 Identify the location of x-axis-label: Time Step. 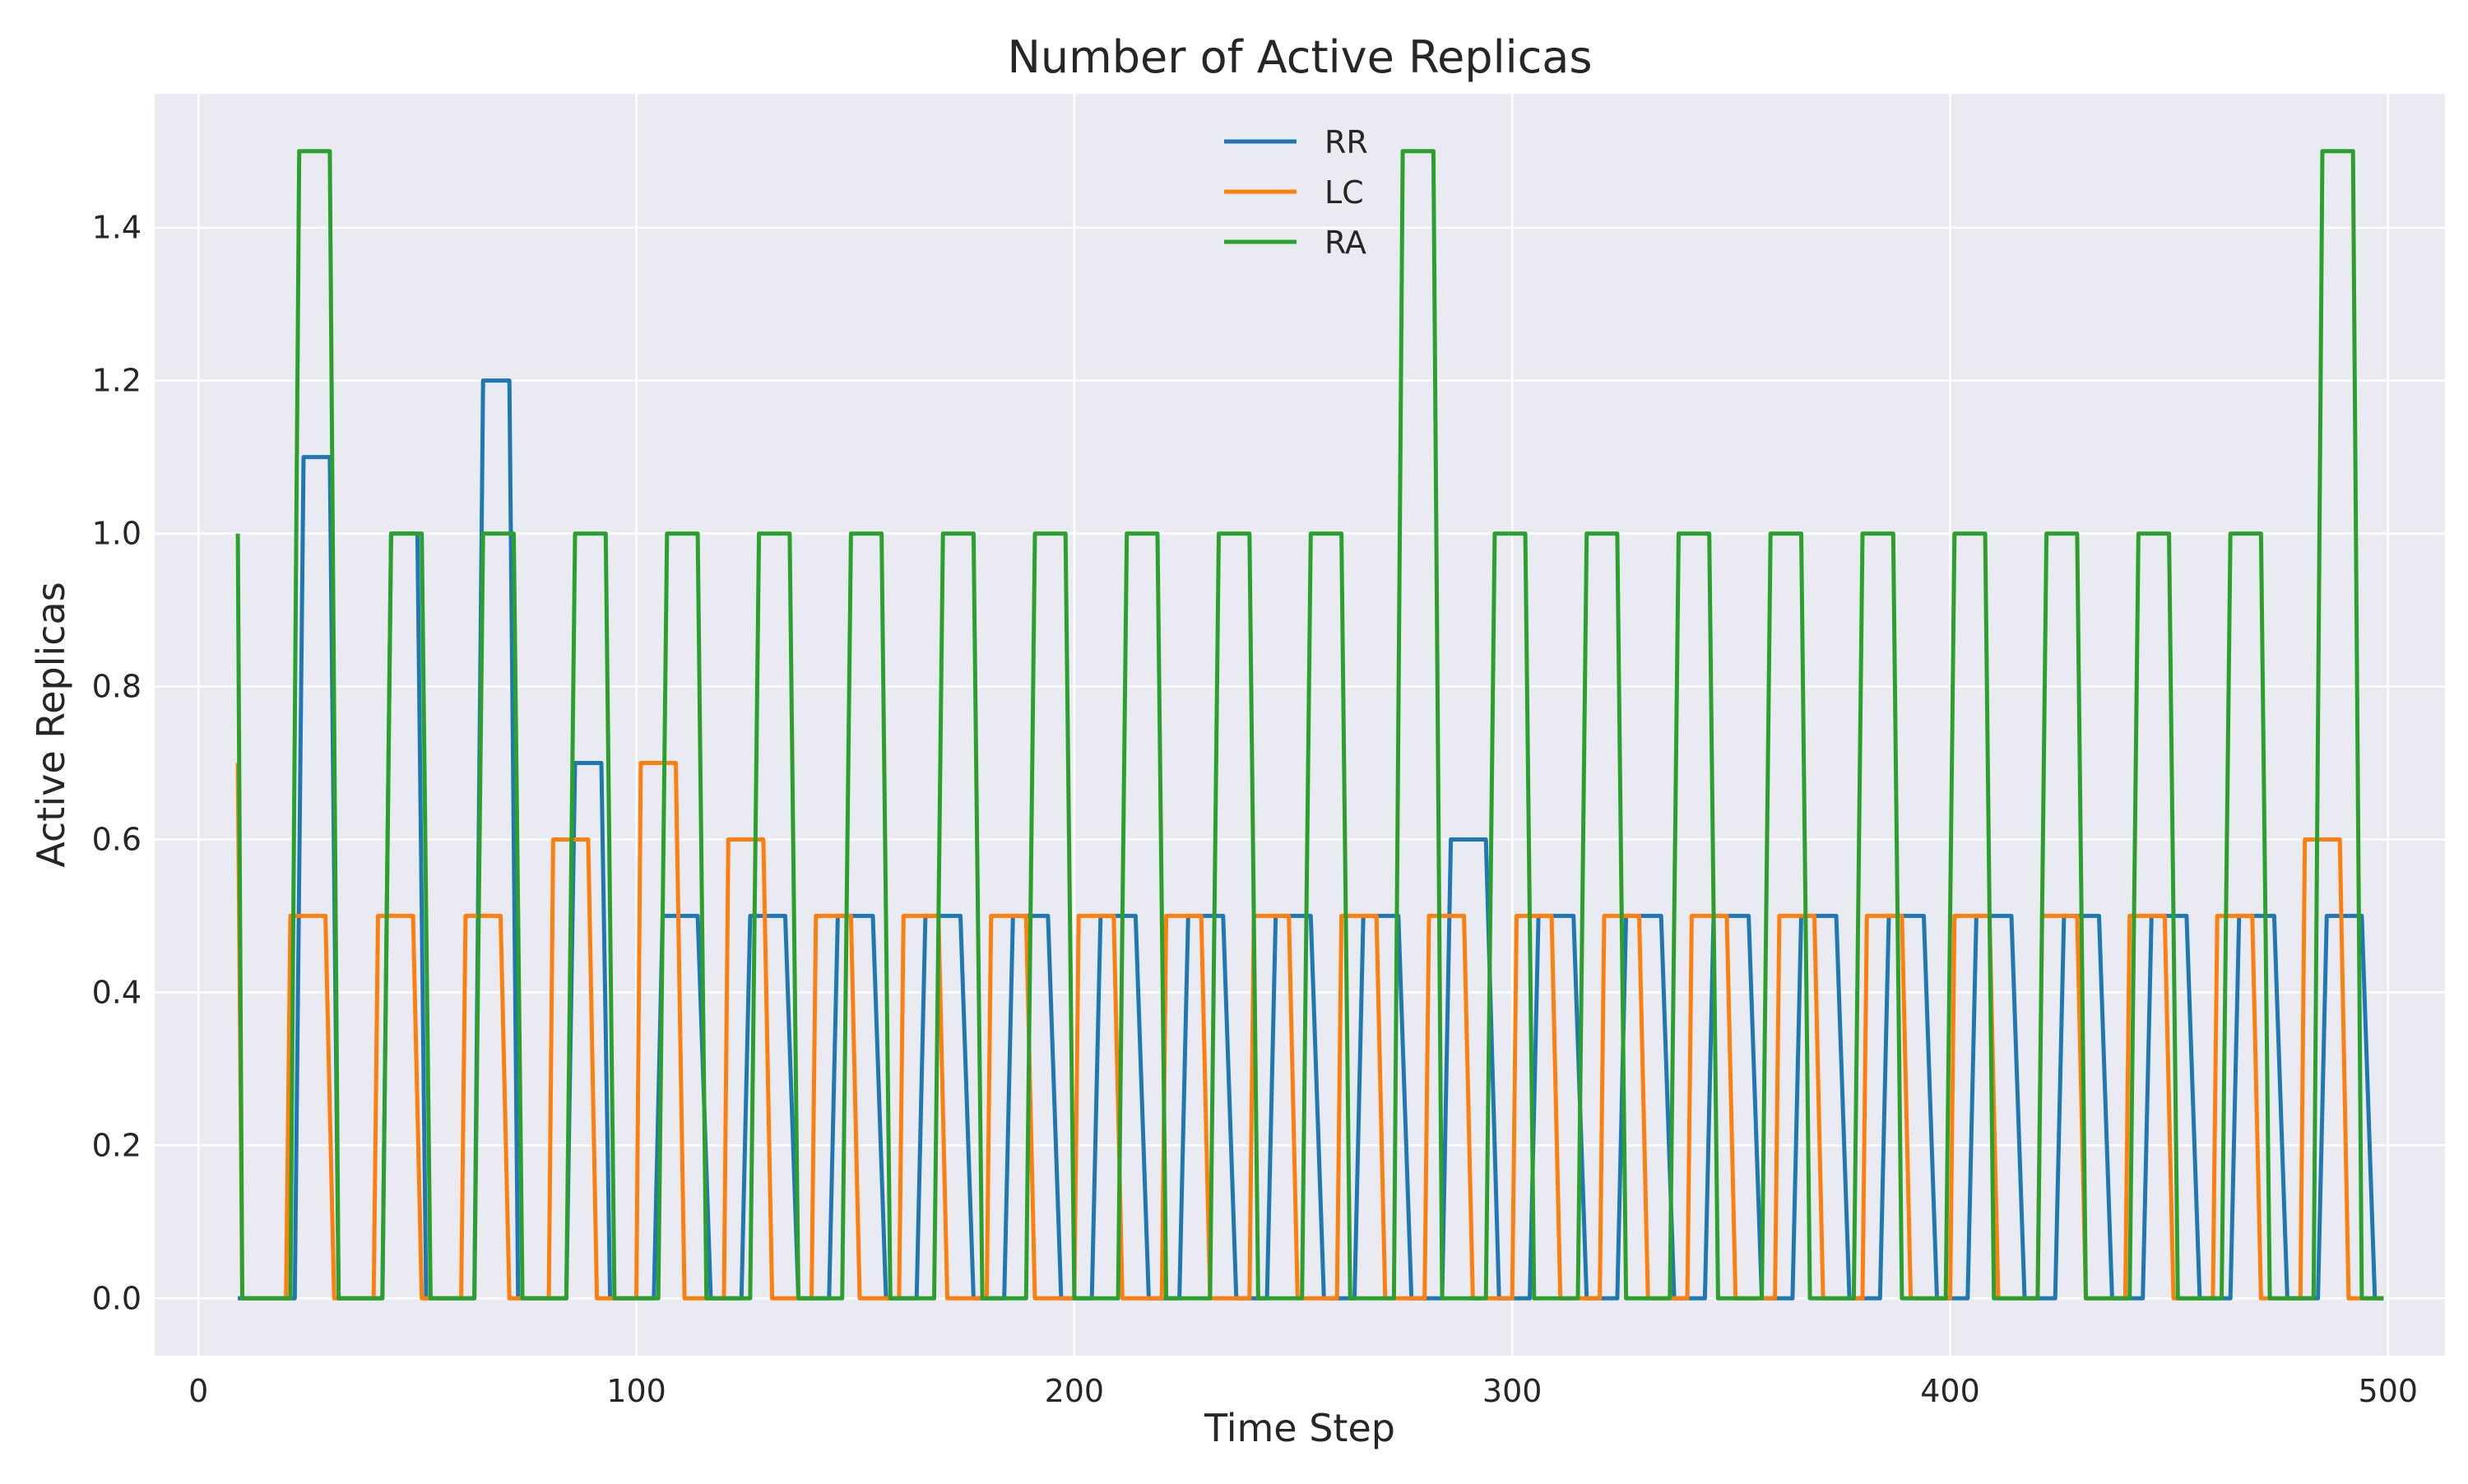
(1299, 1428).